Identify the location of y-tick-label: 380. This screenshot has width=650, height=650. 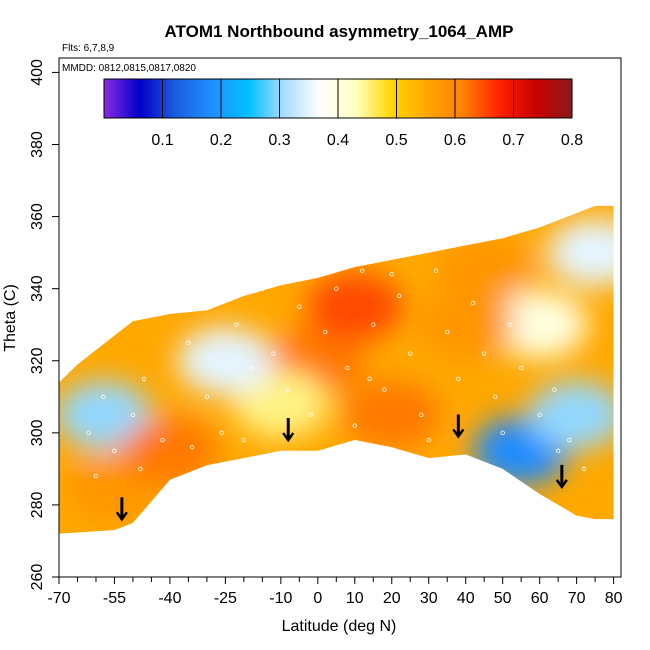
(37, 144).